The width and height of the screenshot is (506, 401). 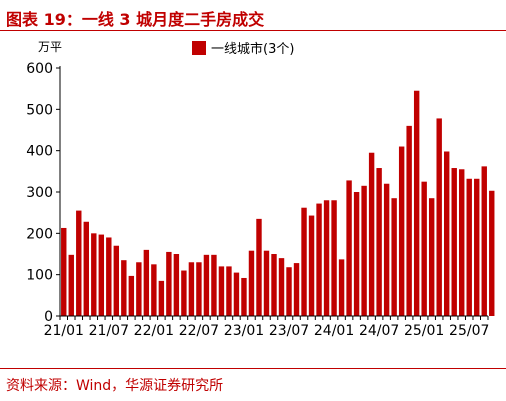 What do you see at coordinates (386, 249) in the screenshot?
I see `bar-24/08` at bounding box center [386, 249].